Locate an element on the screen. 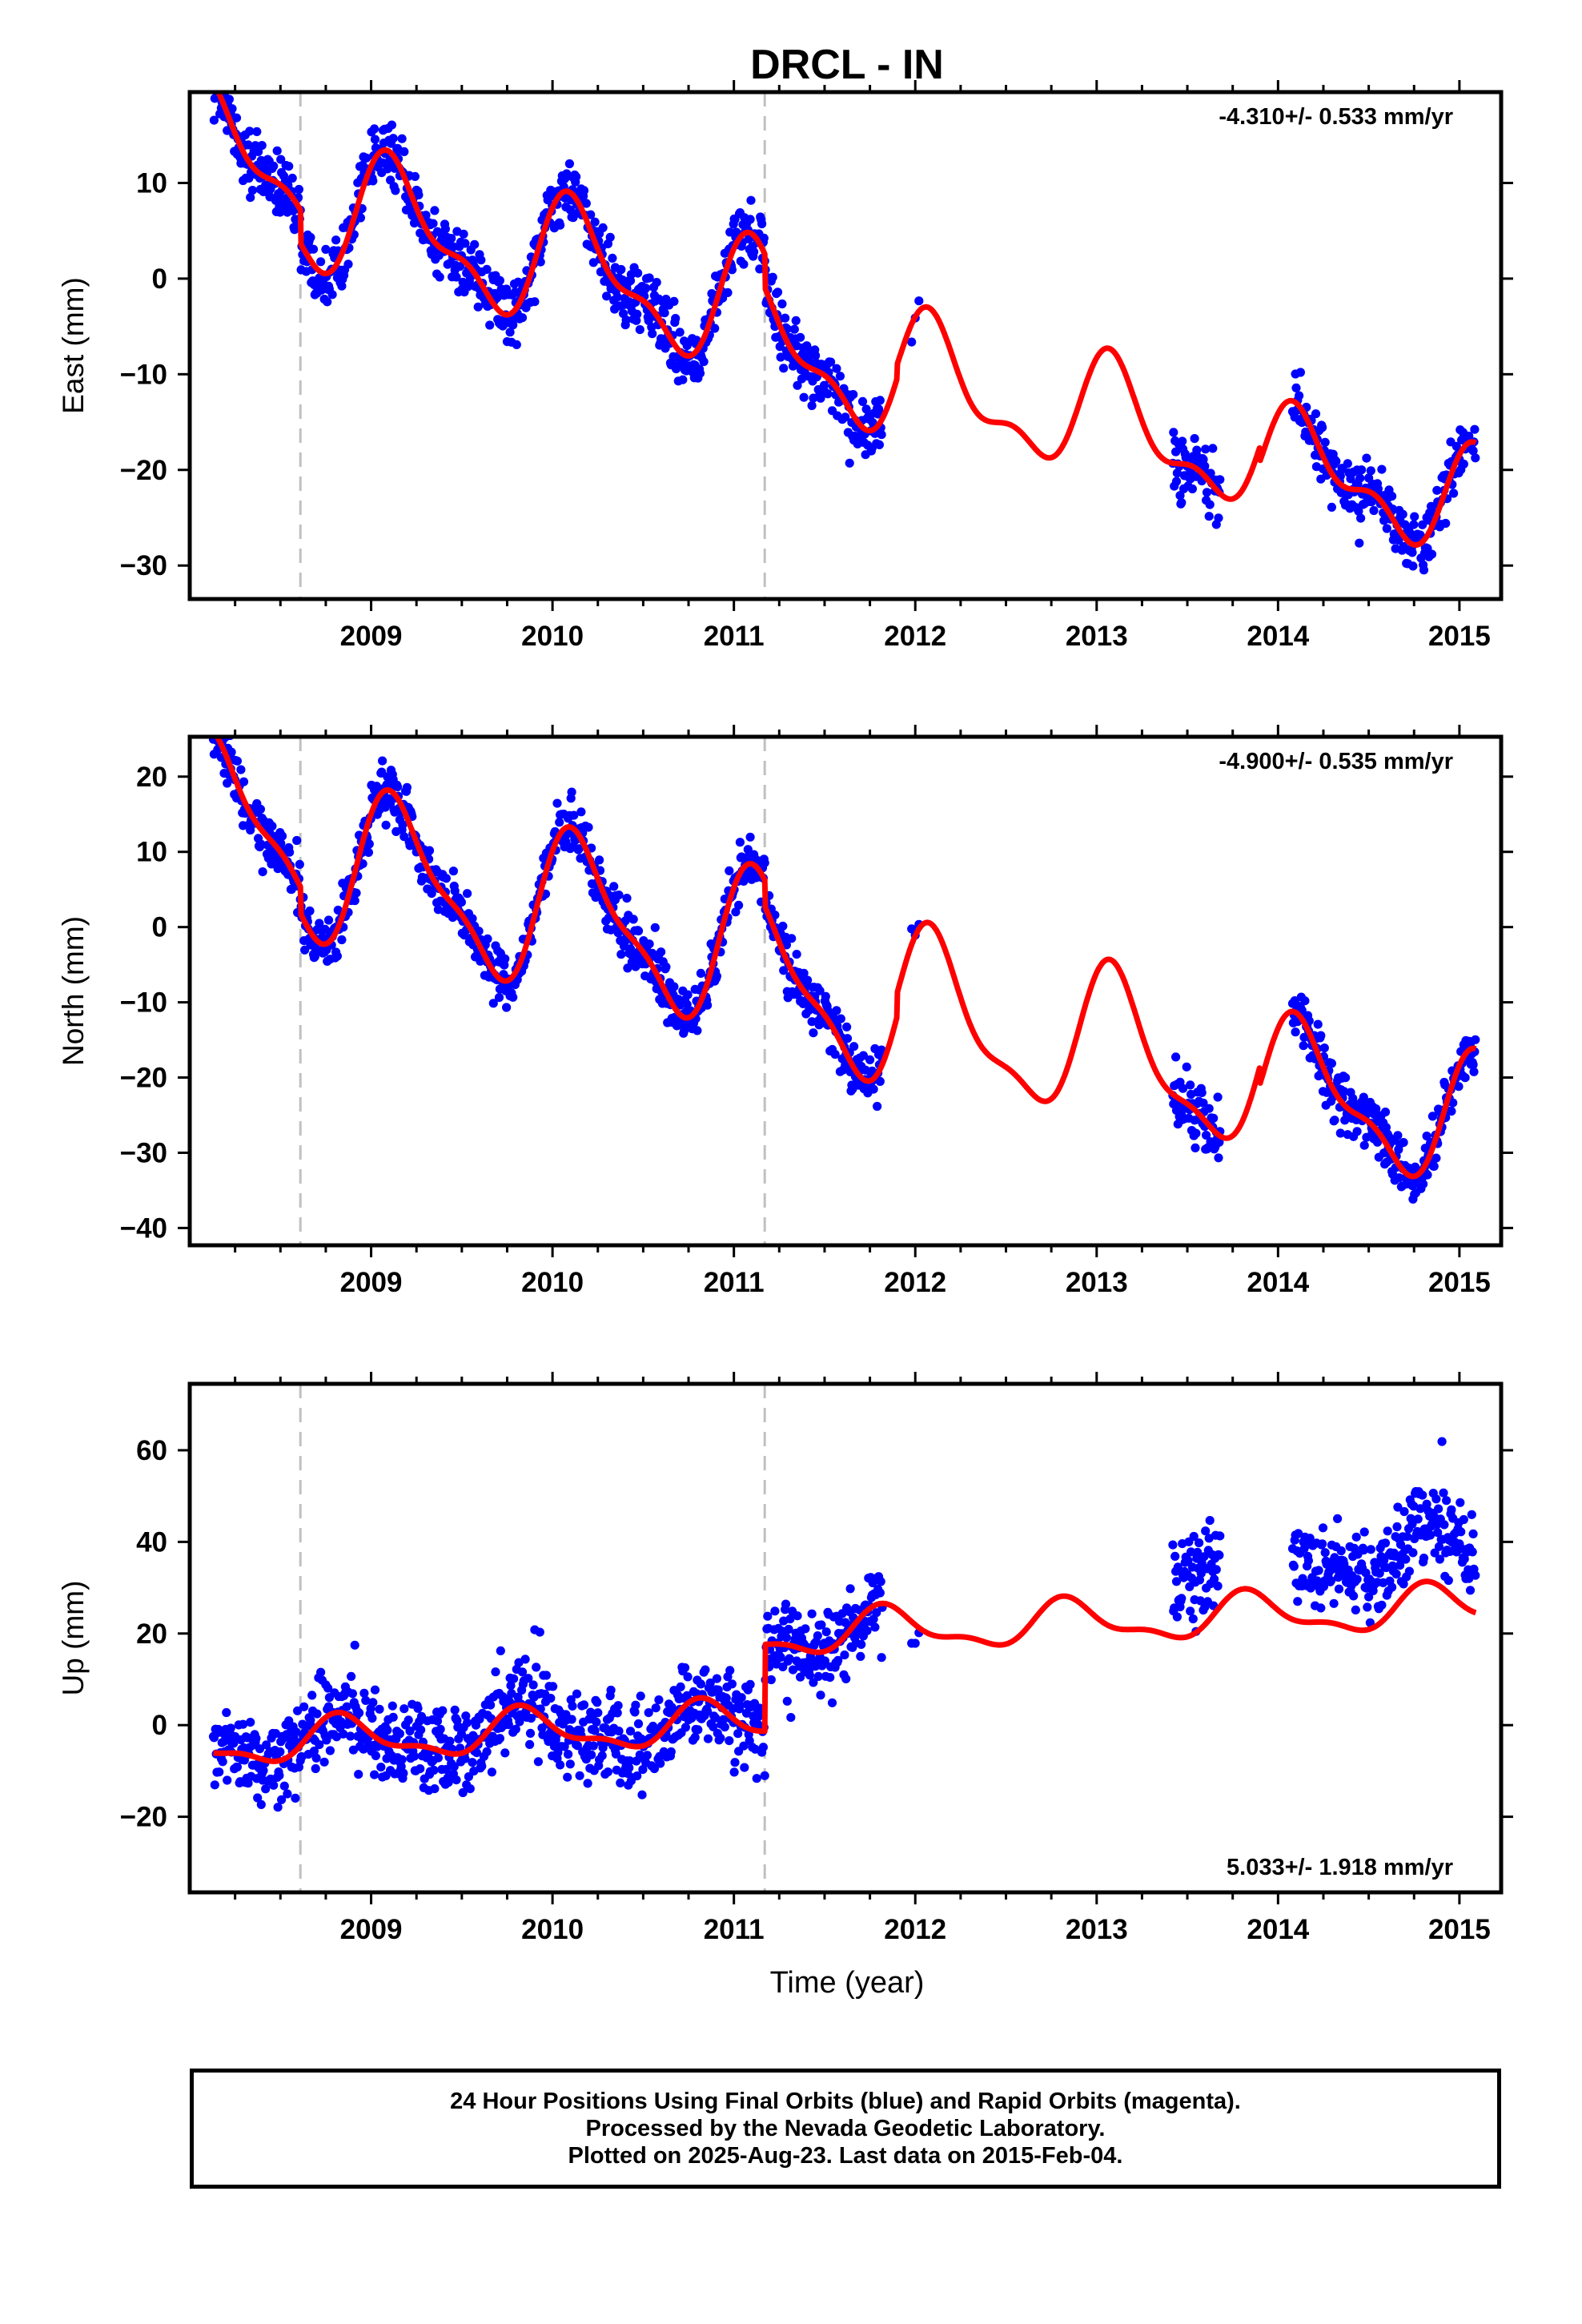  y-tick-label: −20 is located at coordinates (144, 1078).